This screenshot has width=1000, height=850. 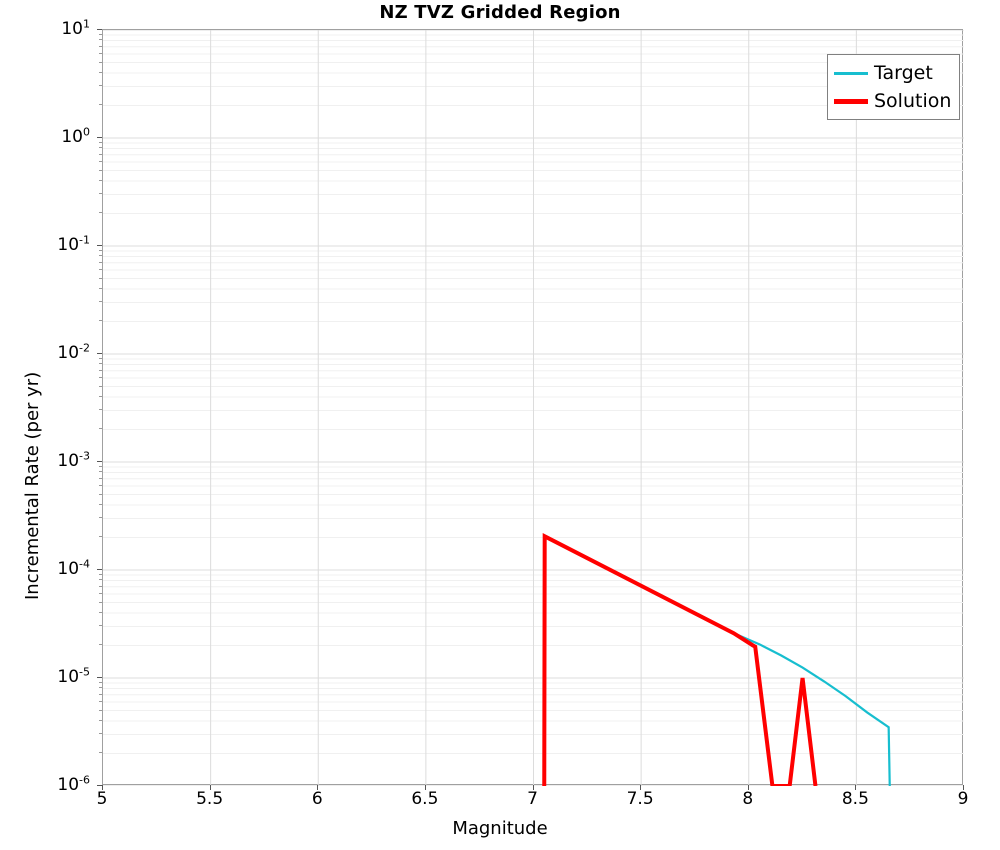 I want to click on x-tick-label: 7.5, so click(x=640, y=799).